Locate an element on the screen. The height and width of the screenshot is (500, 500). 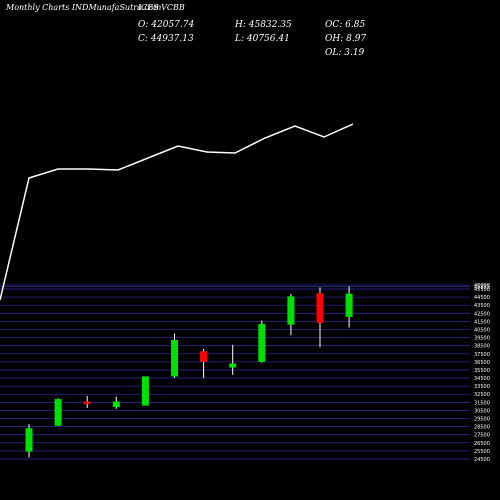
y-tick-label: 28500 is located at coordinates (482, 428).